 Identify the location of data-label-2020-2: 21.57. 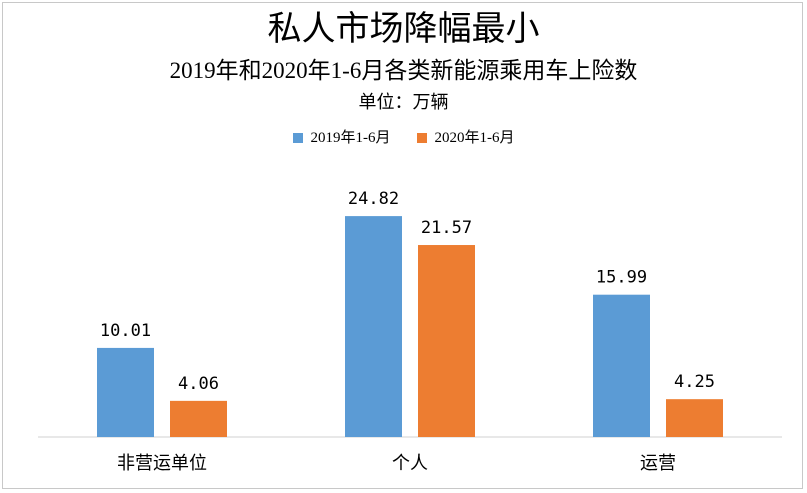
(446, 228).